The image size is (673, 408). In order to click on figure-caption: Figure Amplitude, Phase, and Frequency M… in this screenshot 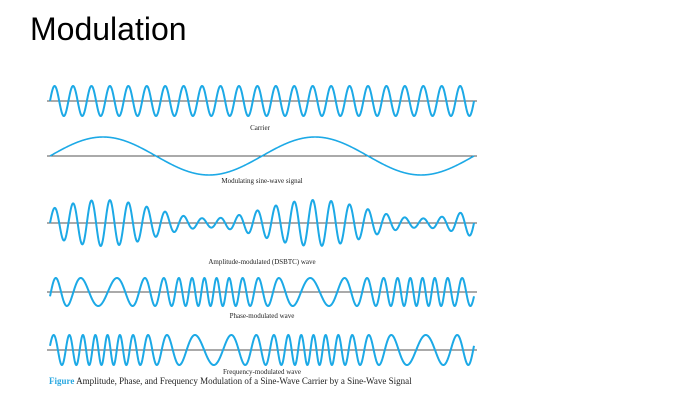, I will do `click(259, 381)`.